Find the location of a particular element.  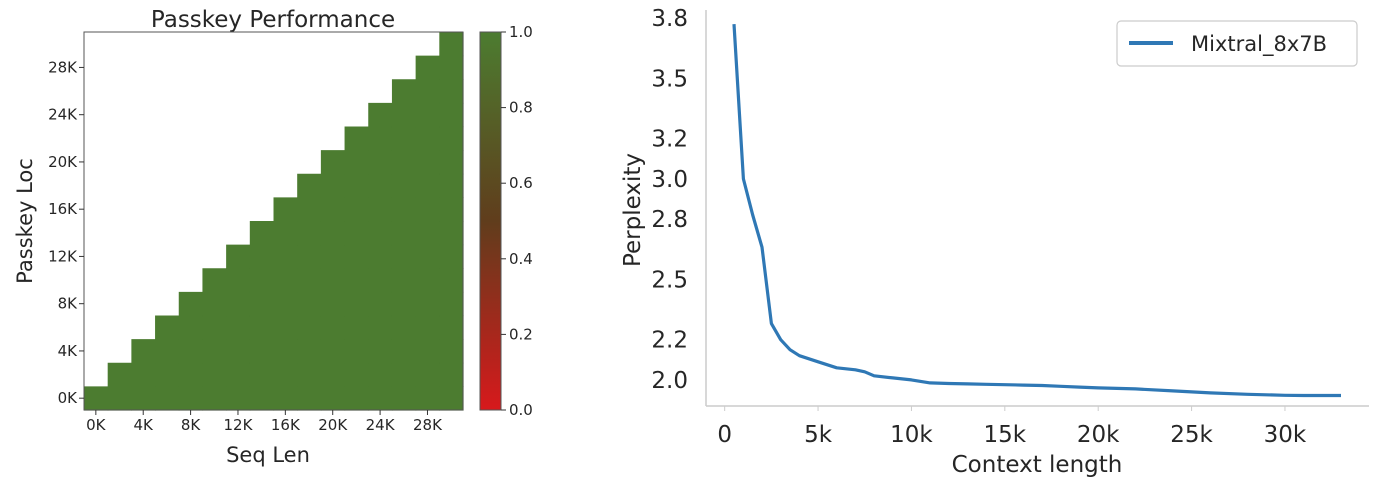

line-chart-y-tick-label: 2.0 is located at coordinates (669, 381).